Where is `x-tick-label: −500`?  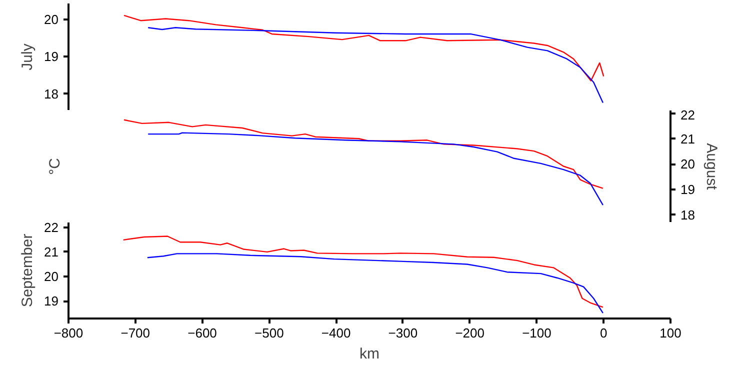
x-tick-label: −500 is located at coordinates (269, 333).